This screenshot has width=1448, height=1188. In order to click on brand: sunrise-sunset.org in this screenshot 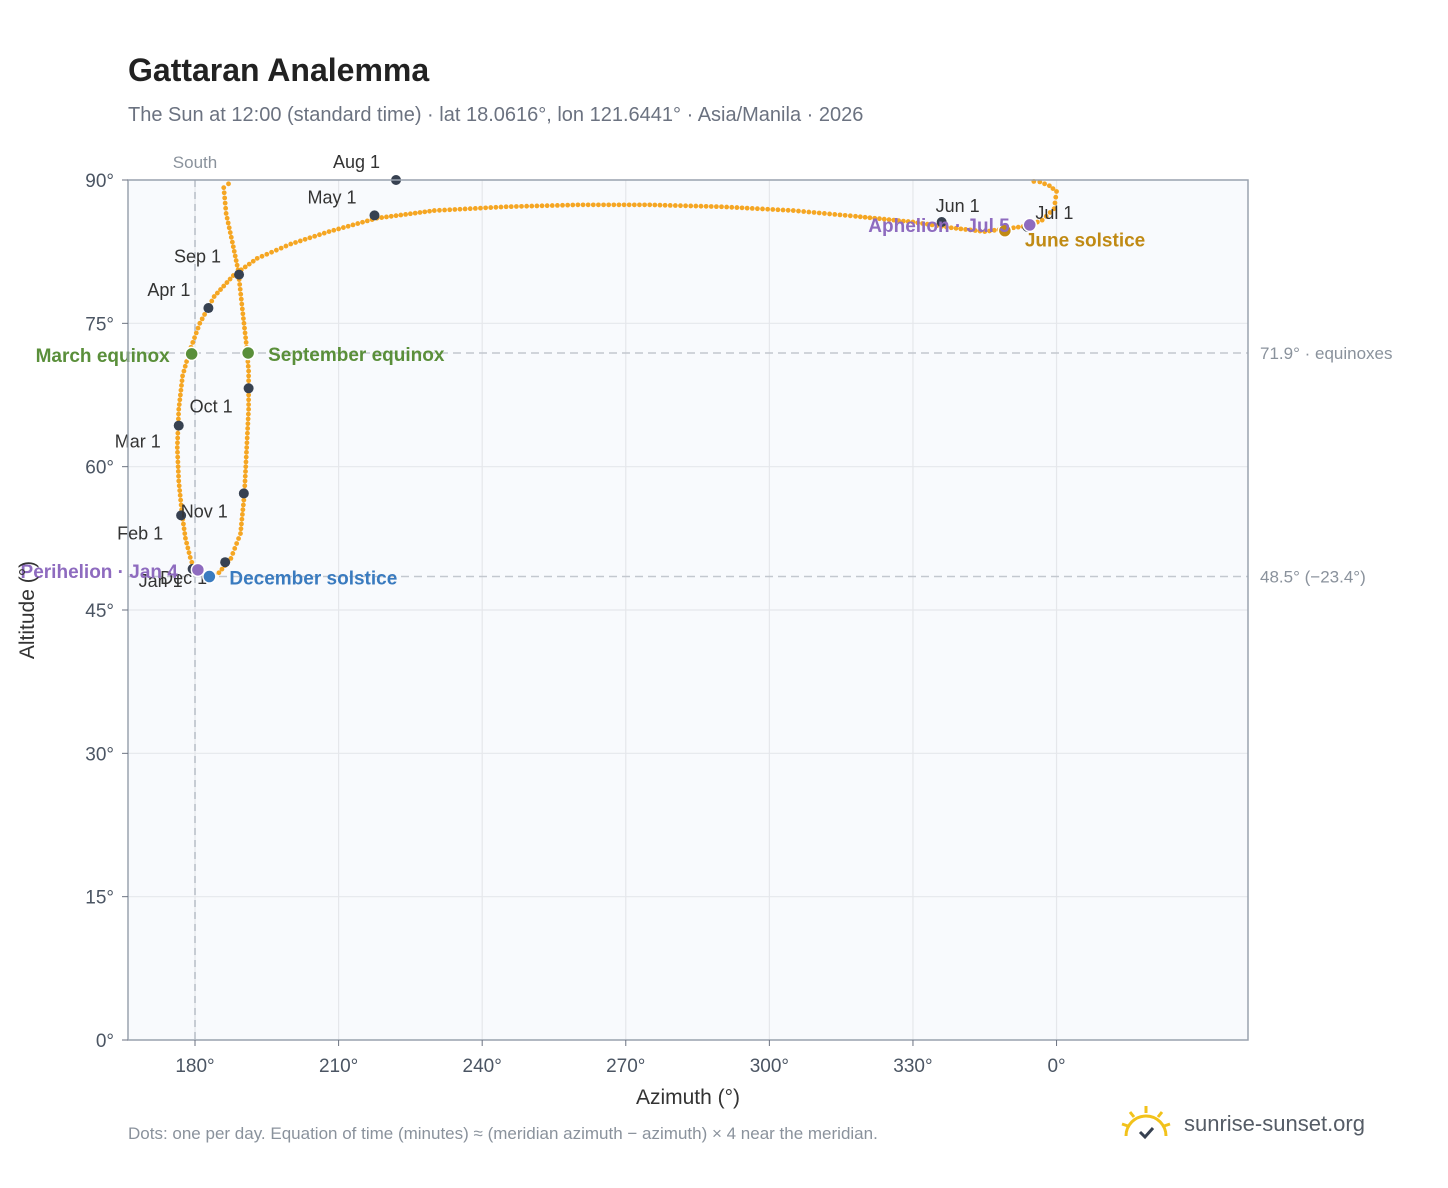, I will do `click(1242, 1124)`.